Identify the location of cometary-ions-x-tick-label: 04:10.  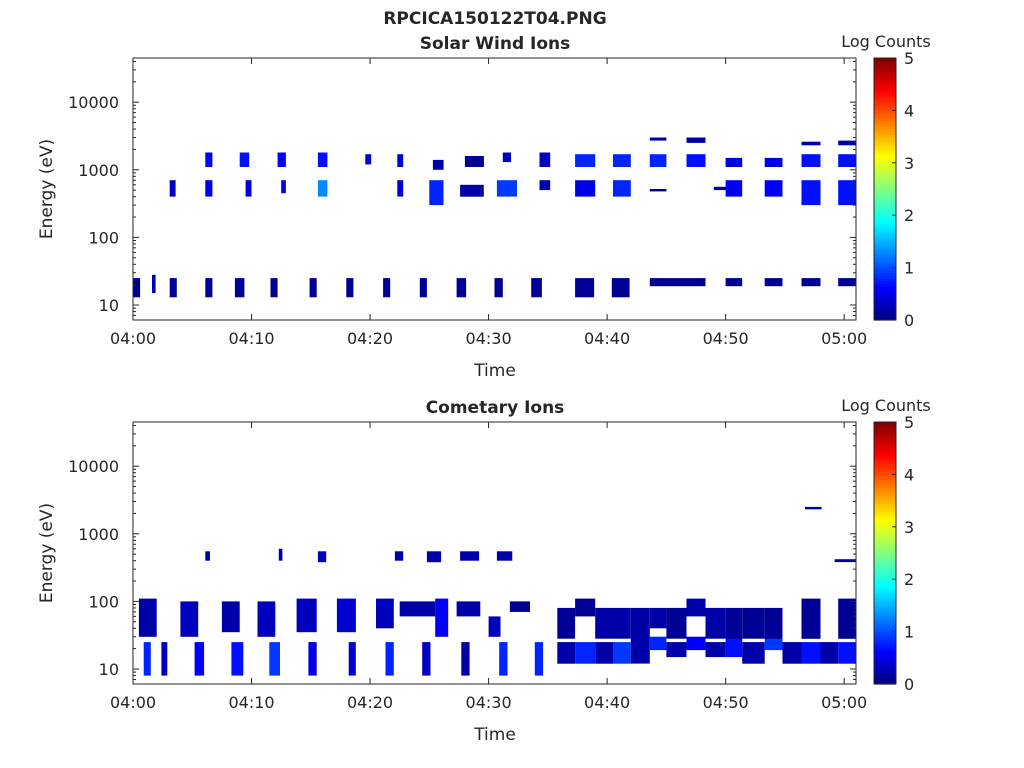
(251, 702).